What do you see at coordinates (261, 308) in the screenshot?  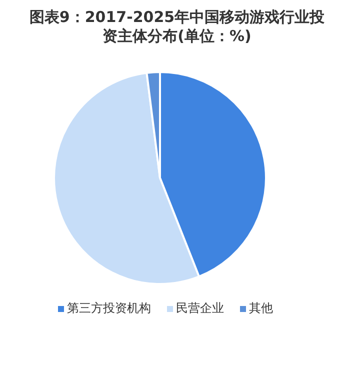 I see `legend-label: 其他` at bounding box center [261, 308].